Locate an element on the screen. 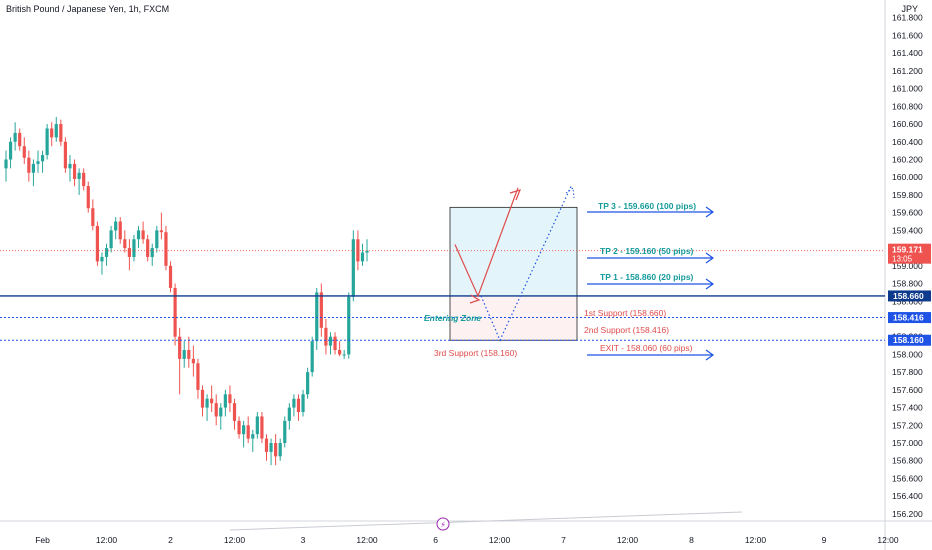 This screenshot has height=550, width=932. loss-zone is located at coordinates (513, 318).